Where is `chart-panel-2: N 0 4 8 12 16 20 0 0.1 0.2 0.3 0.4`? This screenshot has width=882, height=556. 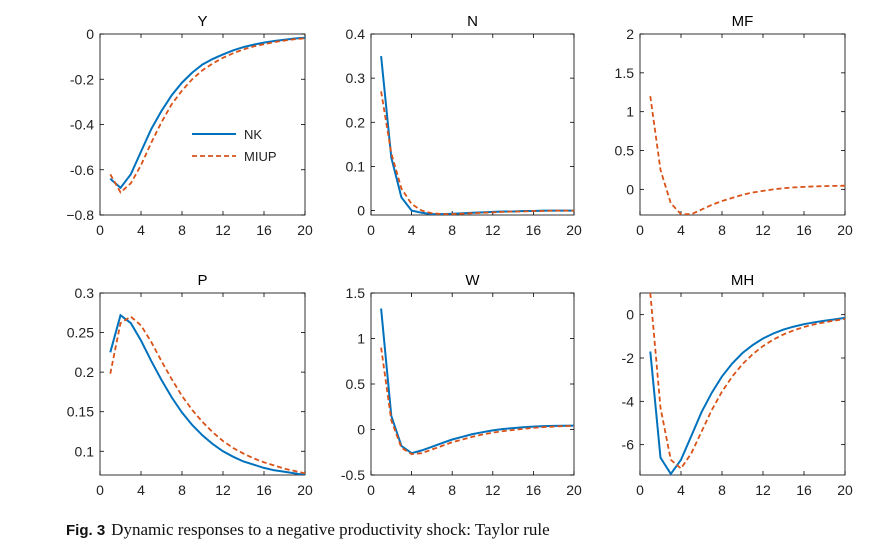 chart-panel-2: N 0 4 8 12 16 20 0 0.1 0.2 0.3 0.4 is located at coordinates (464, 125).